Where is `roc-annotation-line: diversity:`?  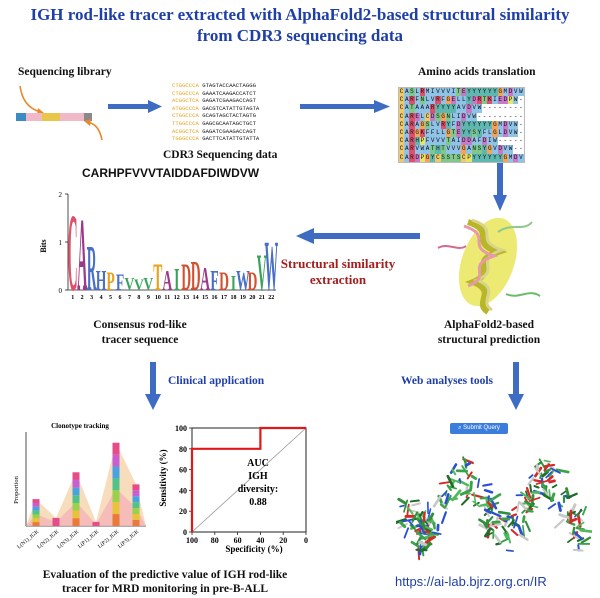
roc-annotation-line: diversity: is located at coordinates (258, 489).